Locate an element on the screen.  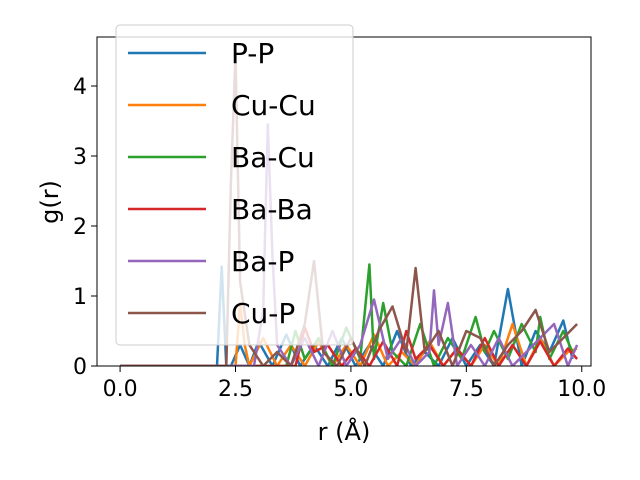
y-tick-label: 3 is located at coordinates (80, 157).